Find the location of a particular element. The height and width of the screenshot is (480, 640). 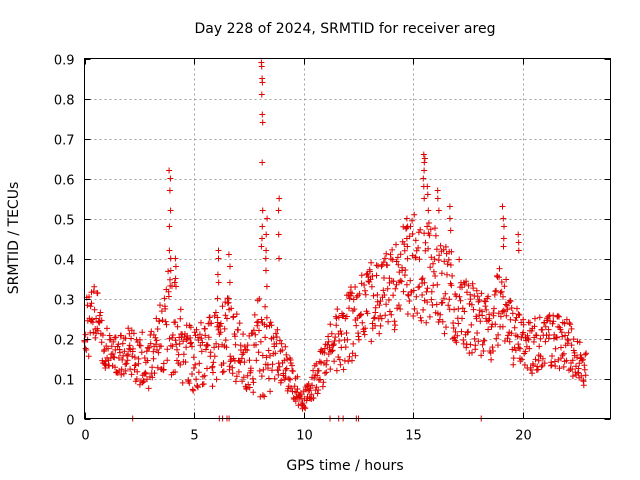

x-tick-label: 0 is located at coordinates (85, 436).